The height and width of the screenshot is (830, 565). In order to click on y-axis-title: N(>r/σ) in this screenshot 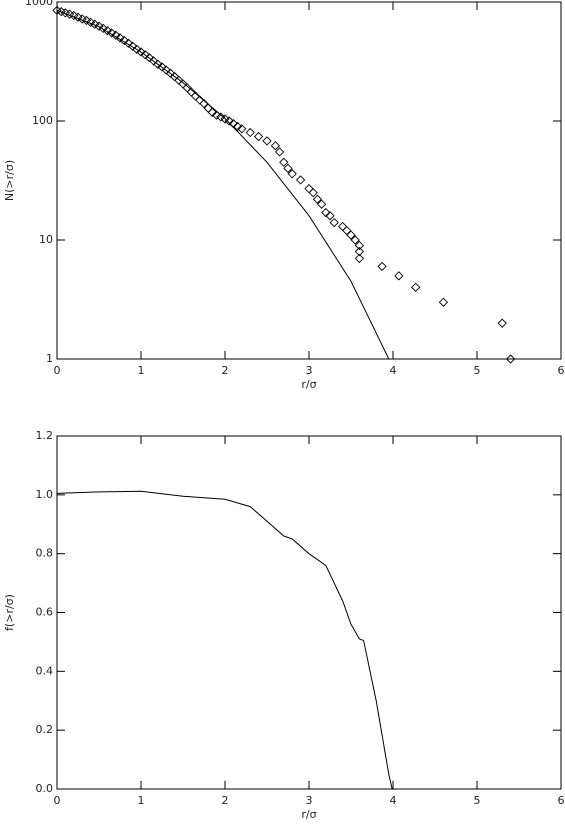, I will do `click(9, 180)`.